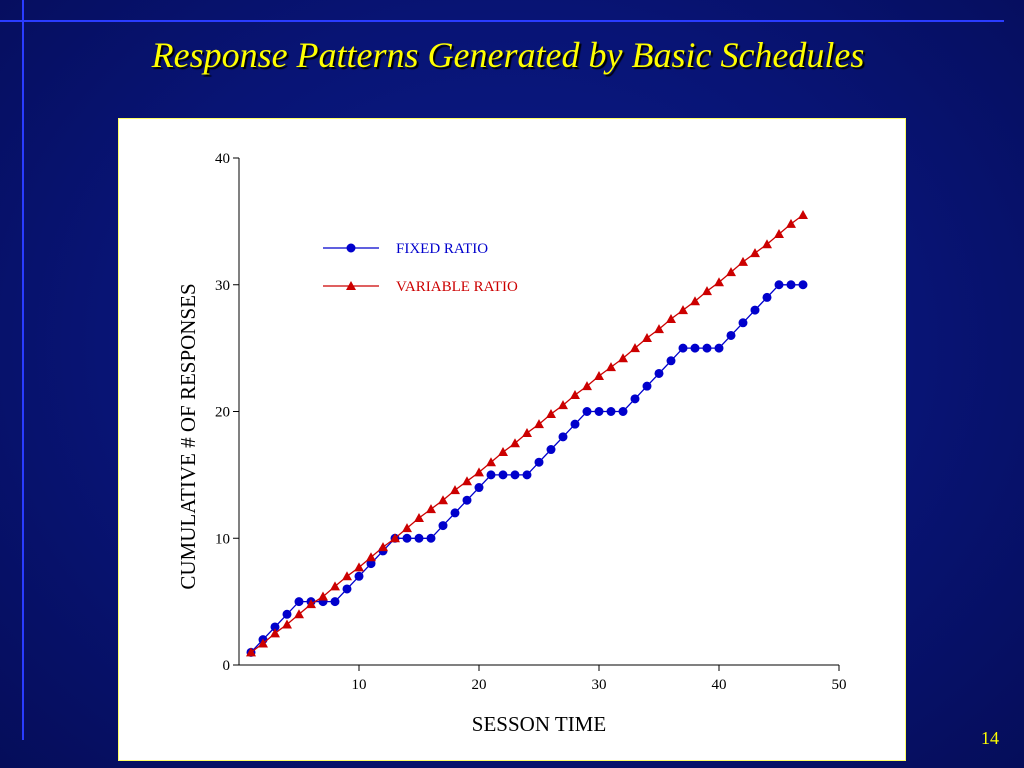  What do you see at coordinates (442, 249) in the screenshot?
I see `fixed-ratio-legend-label: FIXED RATIO` at bounding box center [442, 249].